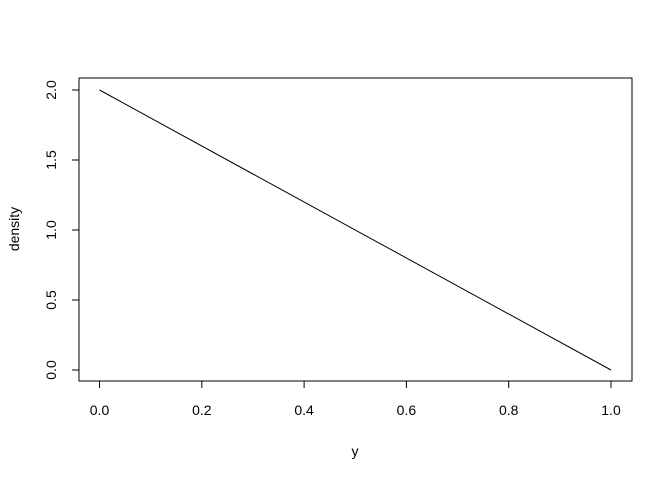 The height and width of the screenshot is (480, 672). I want to click on x-tick-label: 0.0, so click(100, 410).